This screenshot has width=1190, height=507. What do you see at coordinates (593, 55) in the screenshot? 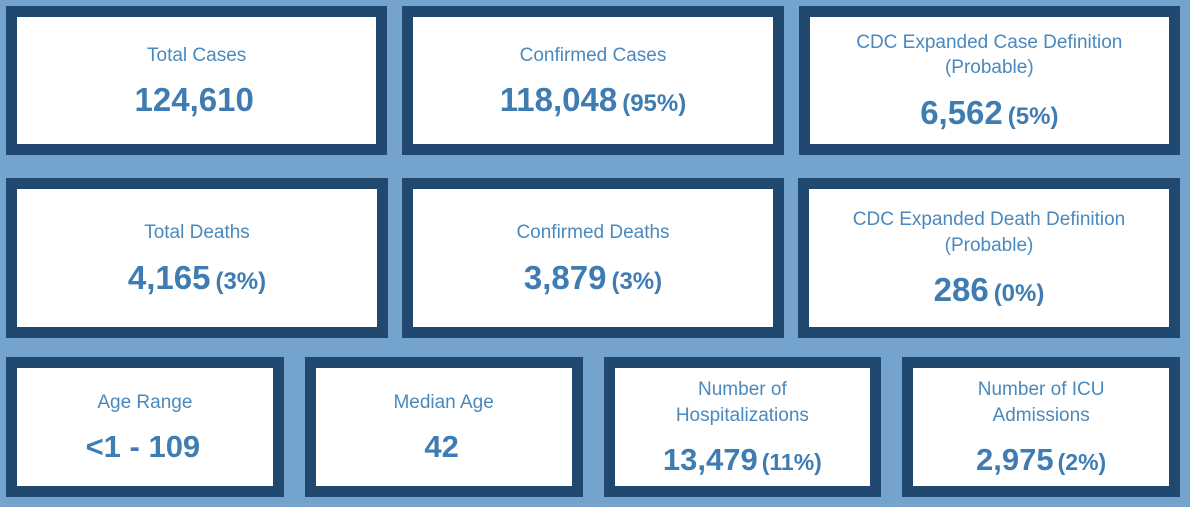
I see `kpi-label: Confirmed Cases` at bounding box center [593, 55].